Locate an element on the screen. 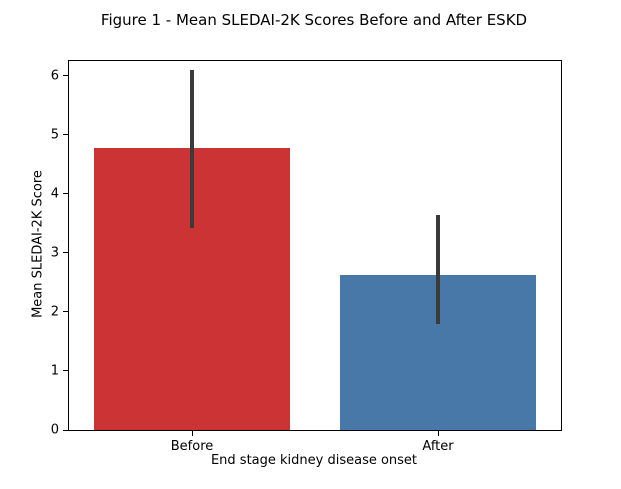 The width and height of the screenshot is (621, 489). error-bar-before is located at coordinates (192, 149).